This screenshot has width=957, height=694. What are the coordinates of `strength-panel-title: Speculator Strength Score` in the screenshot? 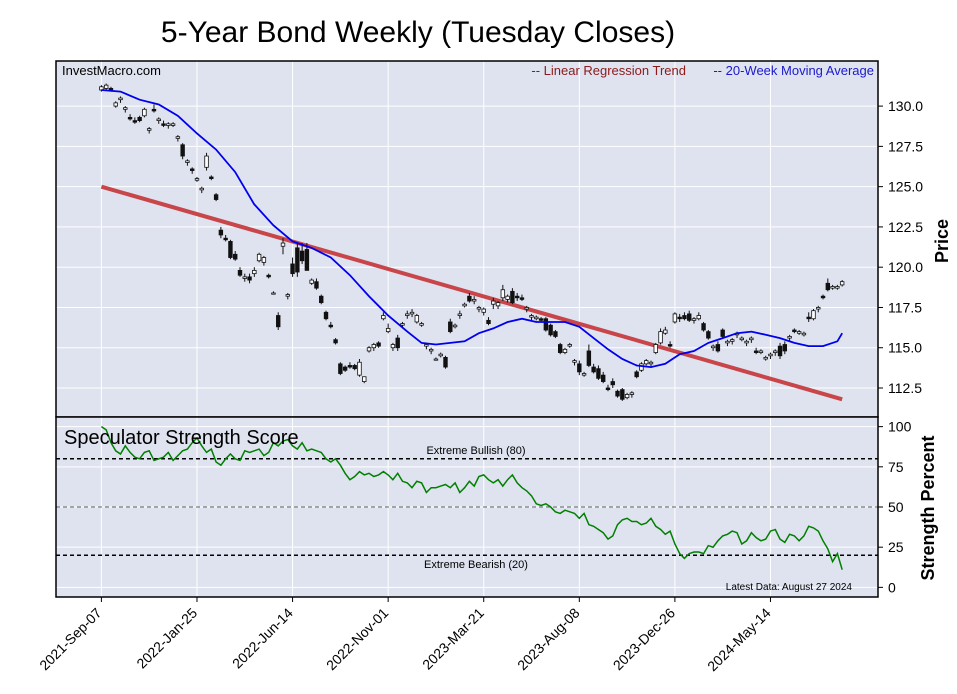 It's located at (181, 438).